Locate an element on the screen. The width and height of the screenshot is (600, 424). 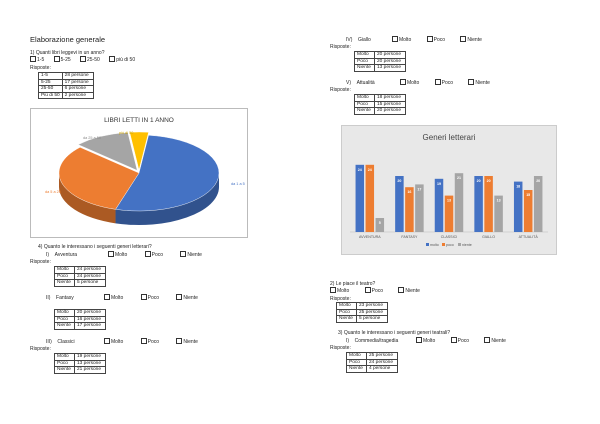
pie-title: LIBRI LETTI IN 1 ANNO is located at coordinates (139, 120).